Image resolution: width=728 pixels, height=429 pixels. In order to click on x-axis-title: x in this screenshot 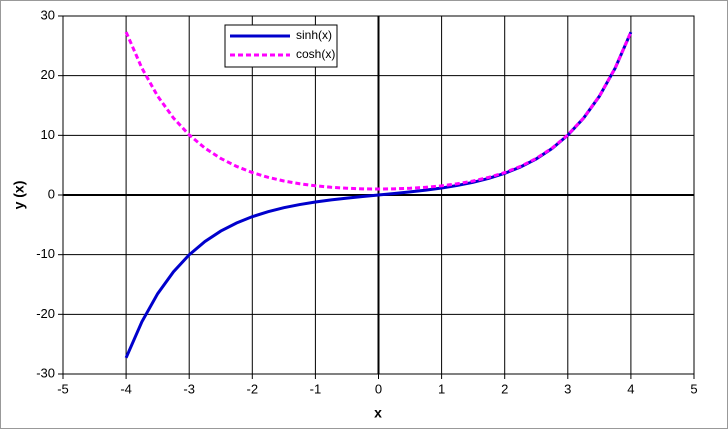, I will do `click(378, 413)`.